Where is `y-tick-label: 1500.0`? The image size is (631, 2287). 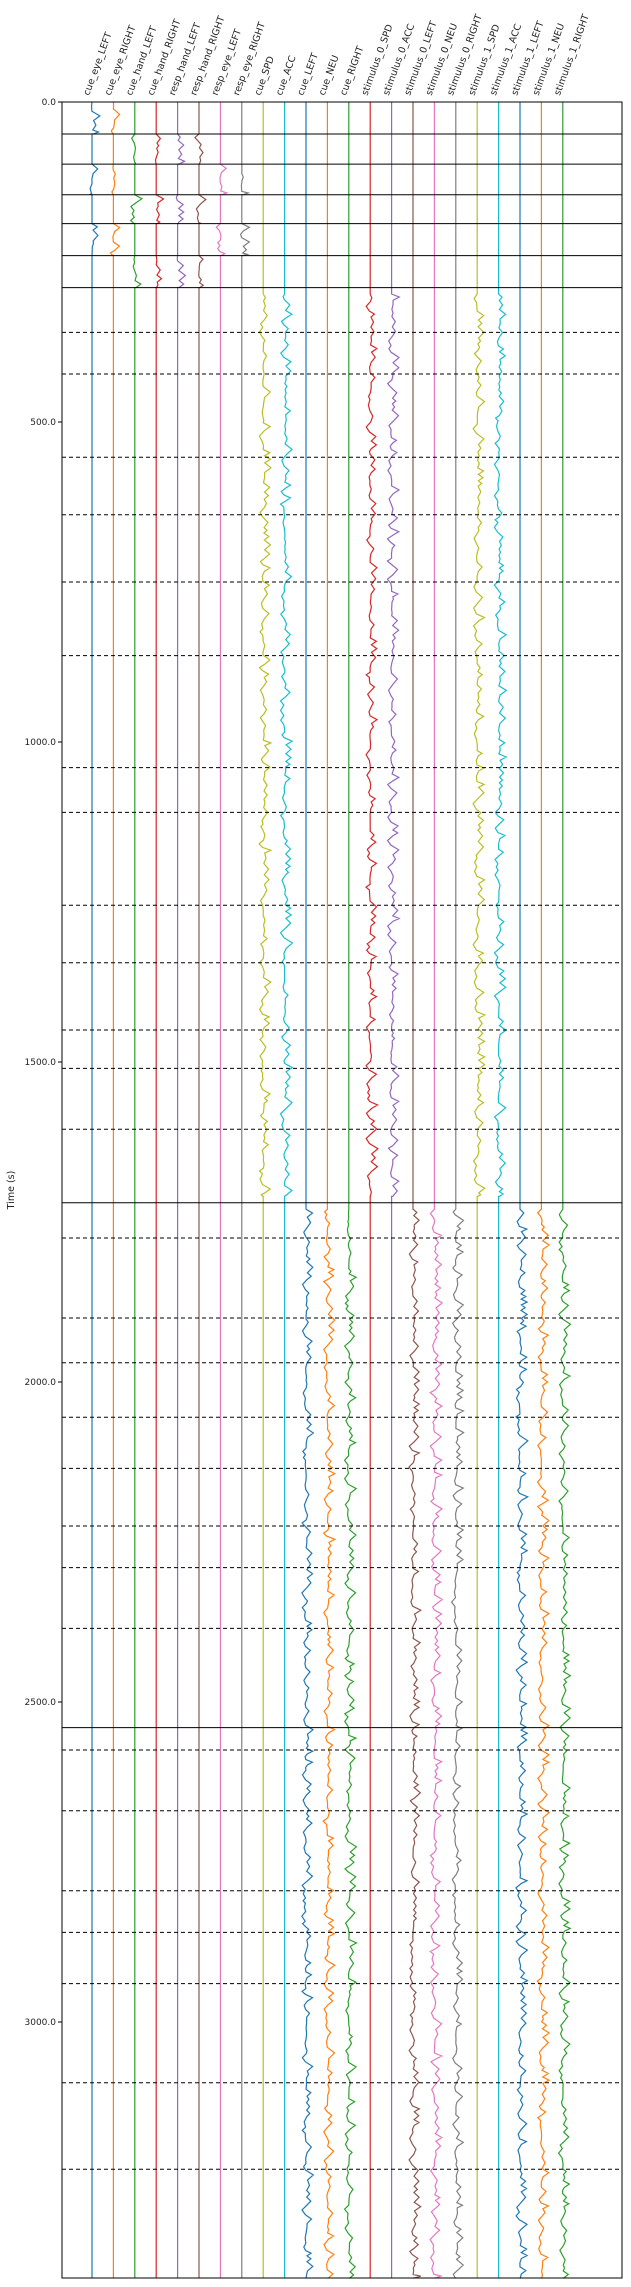 y-tick-label: 1500.0 is located at coordinates (41, 1063).